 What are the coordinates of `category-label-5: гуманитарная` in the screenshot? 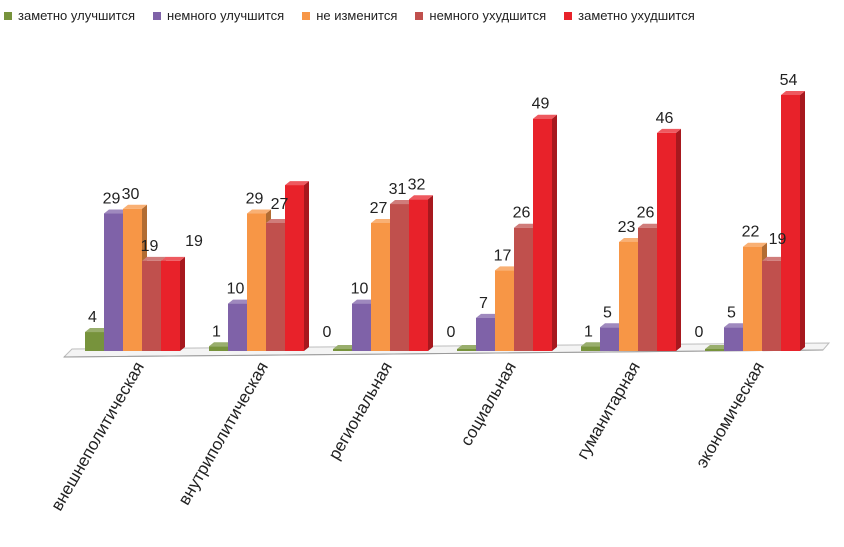 It's located at (608, 411).